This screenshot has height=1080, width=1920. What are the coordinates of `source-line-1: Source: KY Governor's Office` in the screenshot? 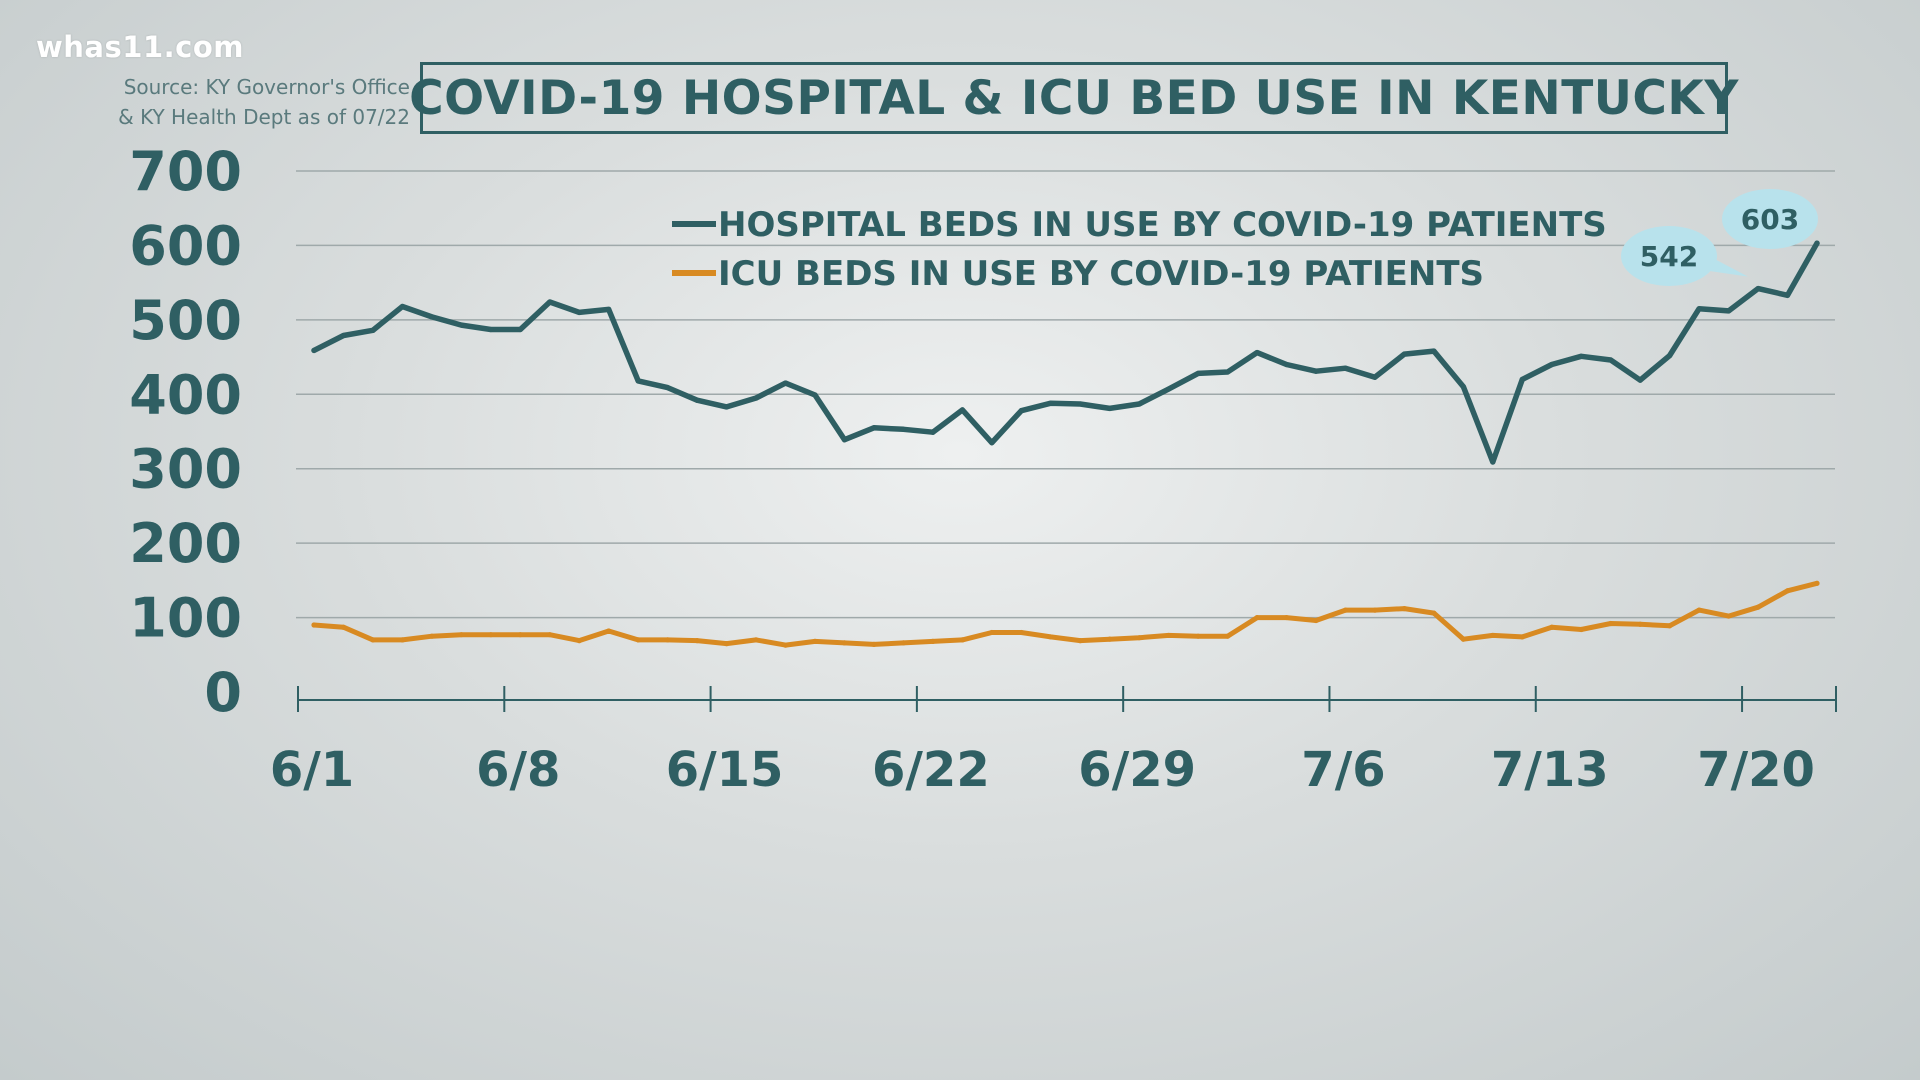 It's located at (266, 87).